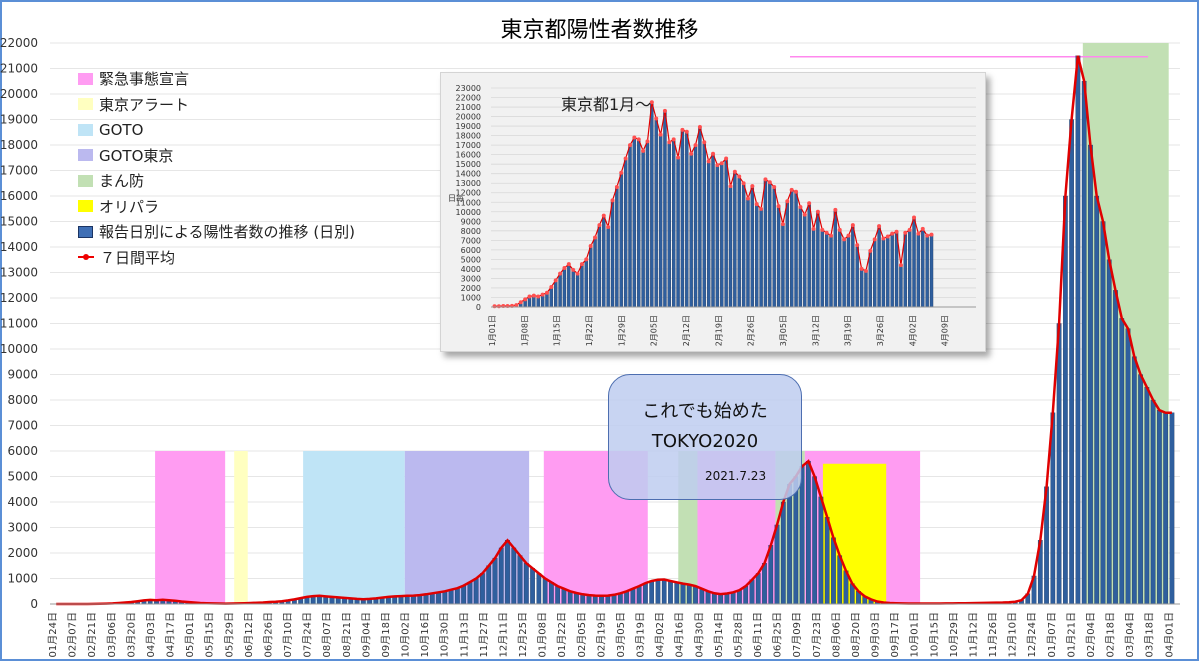  I want to click on inset-x-tick: 4月09日, so click(945, 330).